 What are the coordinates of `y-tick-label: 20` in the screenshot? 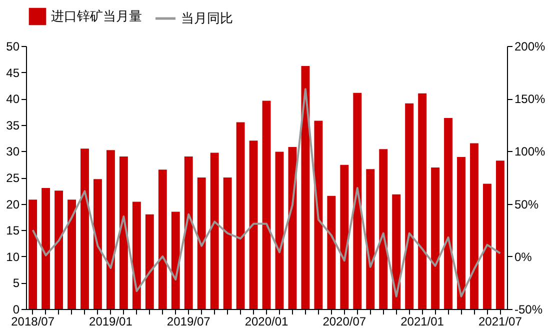 It's located at (13, 204).